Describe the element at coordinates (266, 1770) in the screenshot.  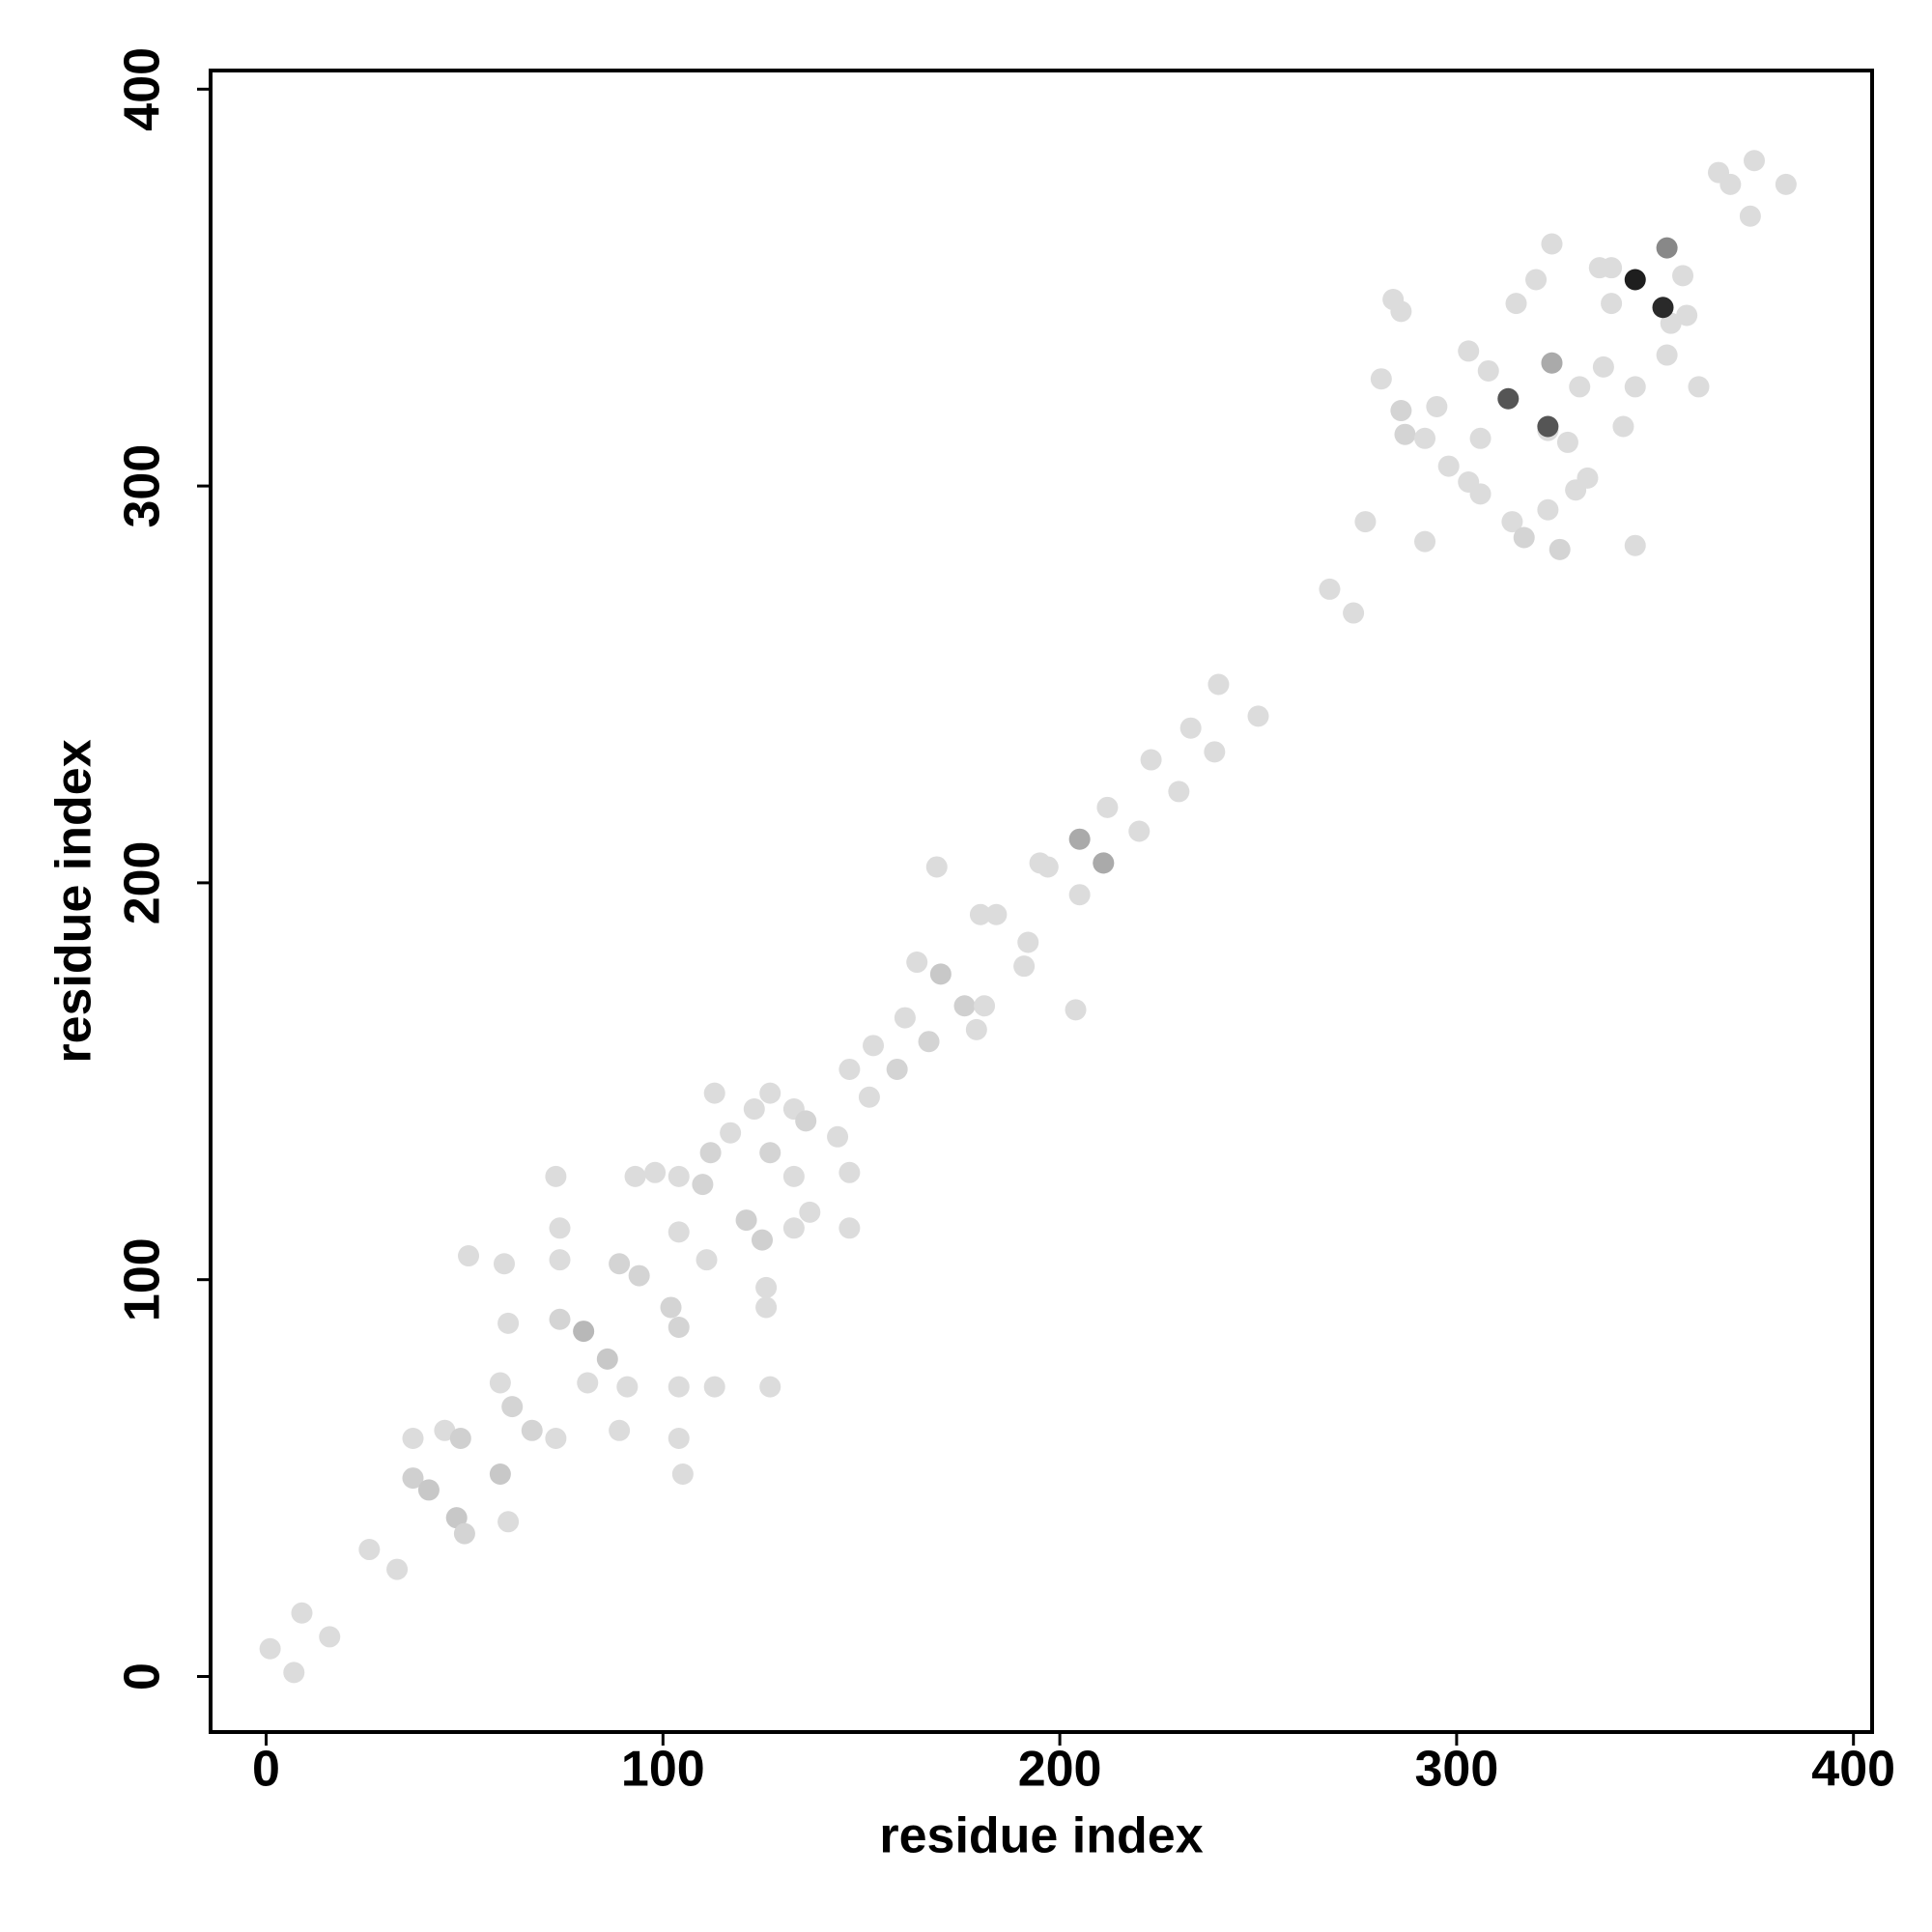
I see `x-tick-label: 0` at that location.